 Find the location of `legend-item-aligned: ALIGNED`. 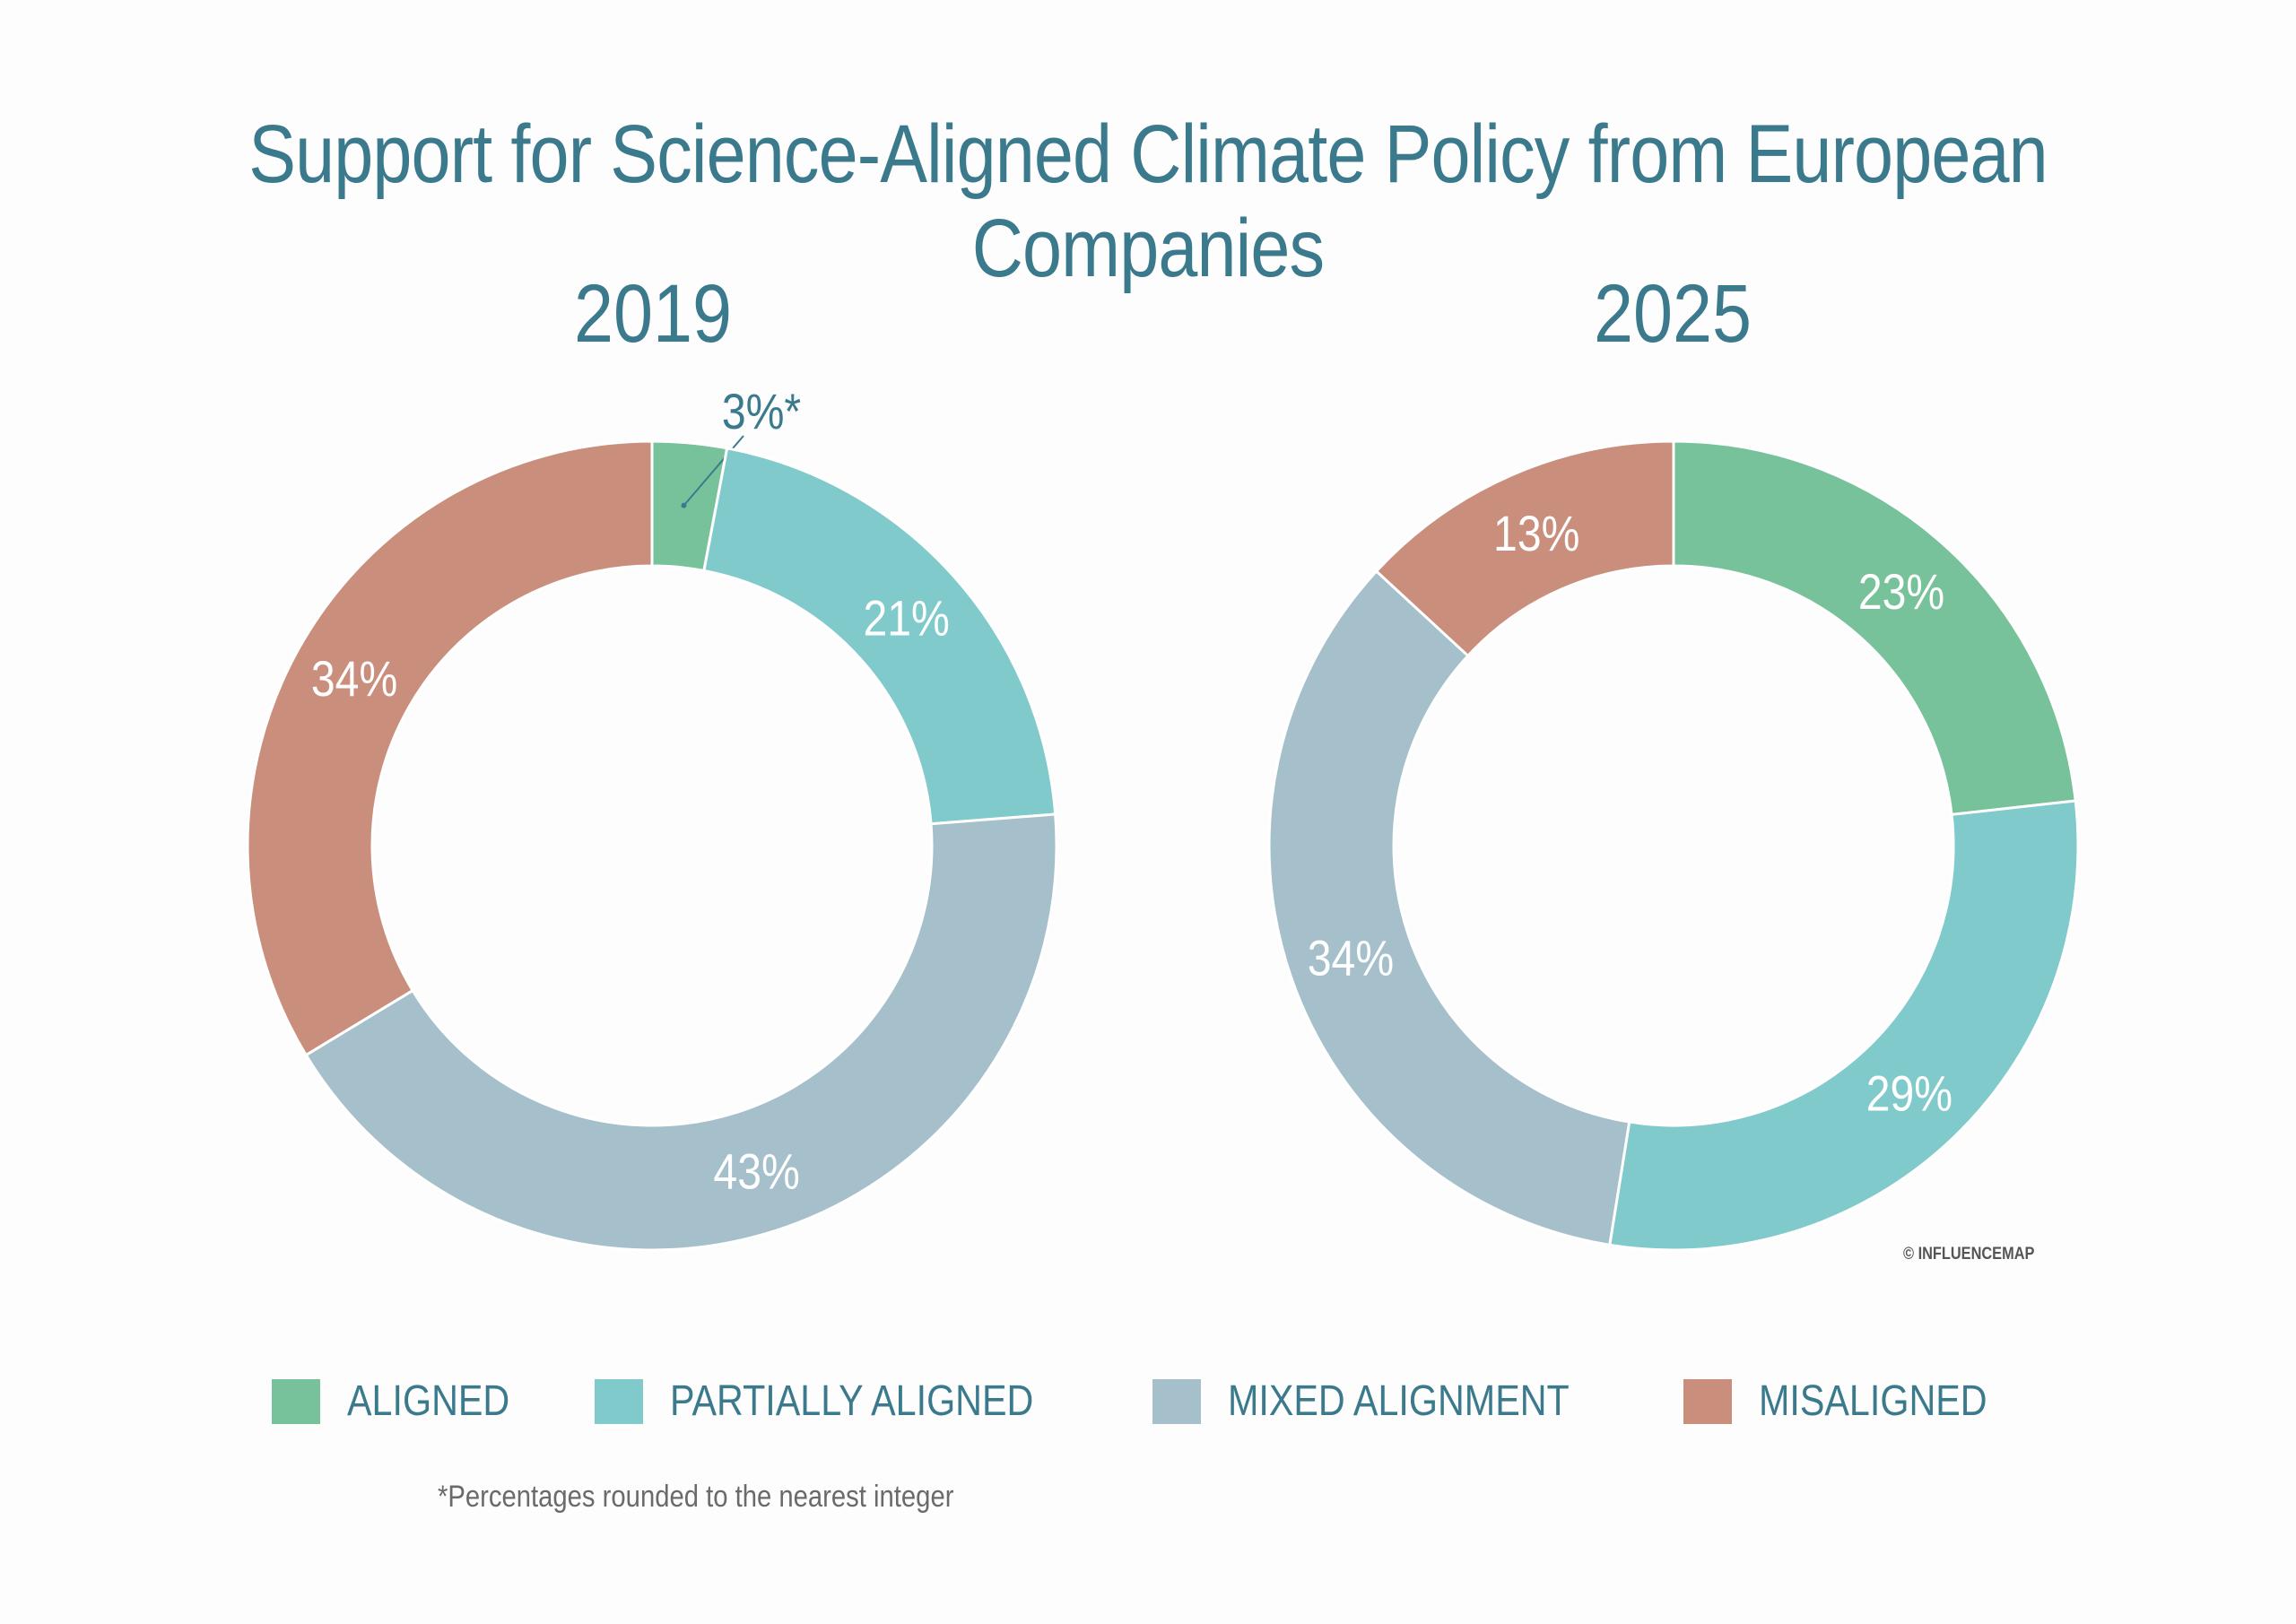

legend-item-aligned: ALIGNED is located at coordinates (403, 1401).